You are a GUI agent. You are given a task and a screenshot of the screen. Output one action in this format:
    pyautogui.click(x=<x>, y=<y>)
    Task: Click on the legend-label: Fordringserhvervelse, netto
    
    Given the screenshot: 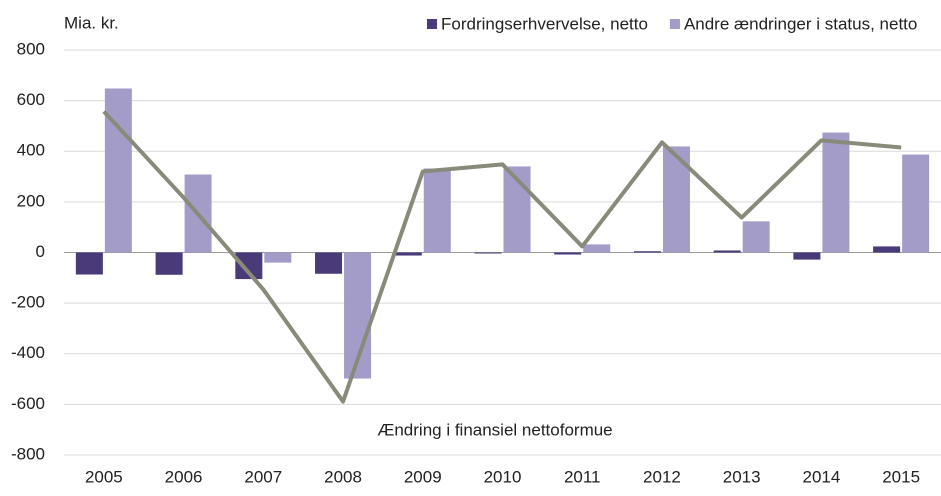 What is the action you would take?
    pyautogui.click(x=544, y=23)
    